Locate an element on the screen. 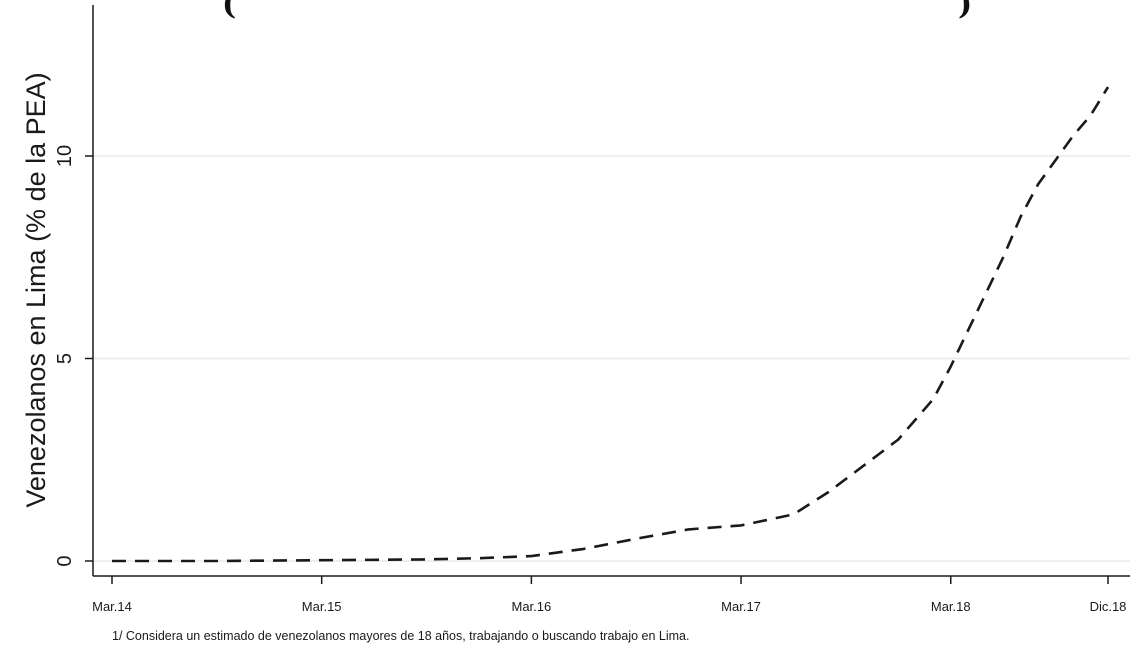 This screenshot has width=1138, height=652. y-tick-label: 5 is located at coordinates (65, 358).